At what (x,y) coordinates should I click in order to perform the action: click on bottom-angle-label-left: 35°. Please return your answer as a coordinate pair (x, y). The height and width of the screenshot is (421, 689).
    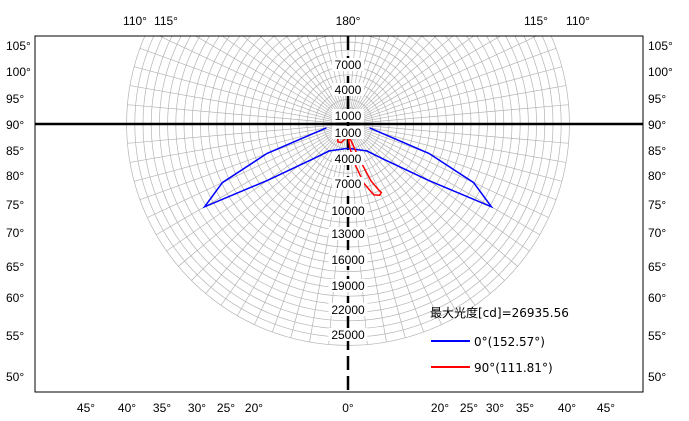
    Looking at the image, I should click on (162, 408).